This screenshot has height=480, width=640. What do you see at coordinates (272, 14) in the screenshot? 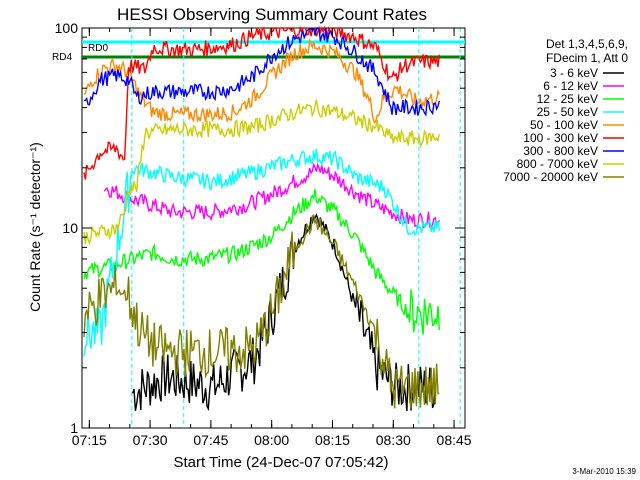
I see `chart-title: HESSI Observing Summary Count Rates` at bounding box center [272, 14].